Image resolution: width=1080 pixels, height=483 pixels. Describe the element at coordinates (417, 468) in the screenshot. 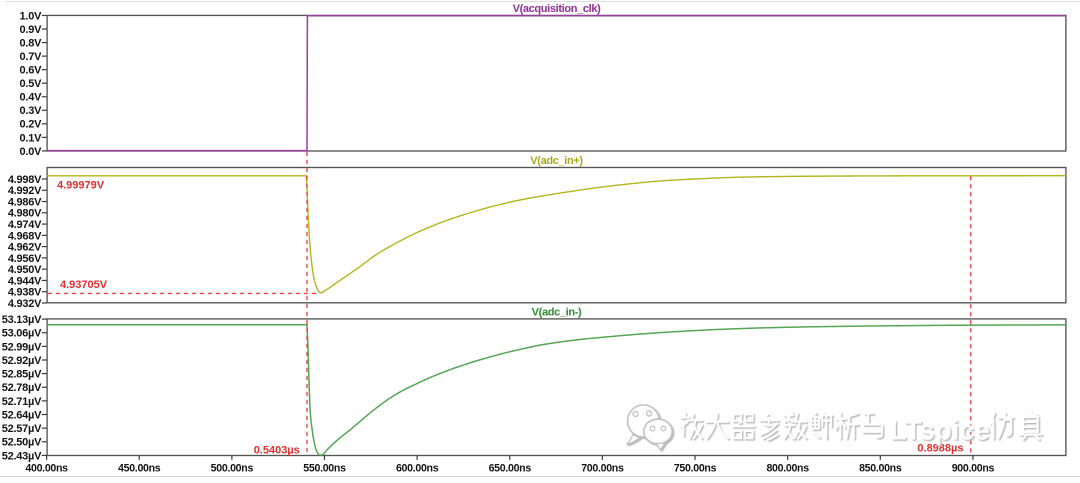

I see `svg-text: 600.00ns` at that location.